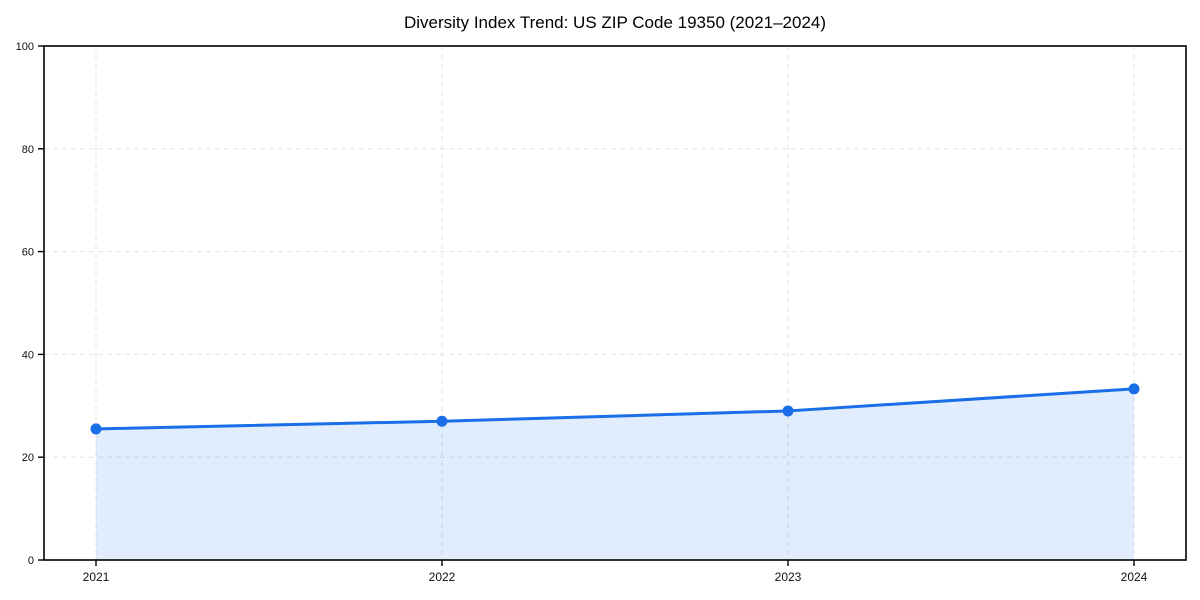  I want to click on y-tick-label: 60, so click(28, 253).